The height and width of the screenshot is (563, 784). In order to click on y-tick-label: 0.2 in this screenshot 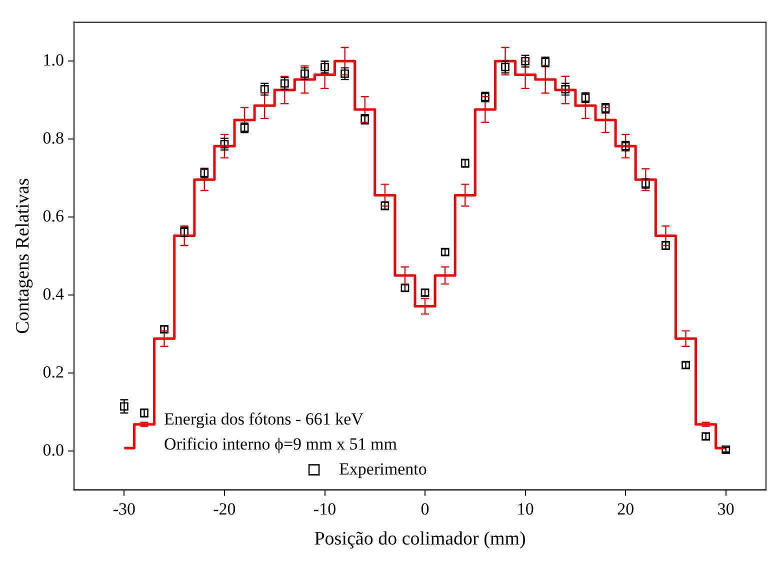, I will do `click(53, 372)`.